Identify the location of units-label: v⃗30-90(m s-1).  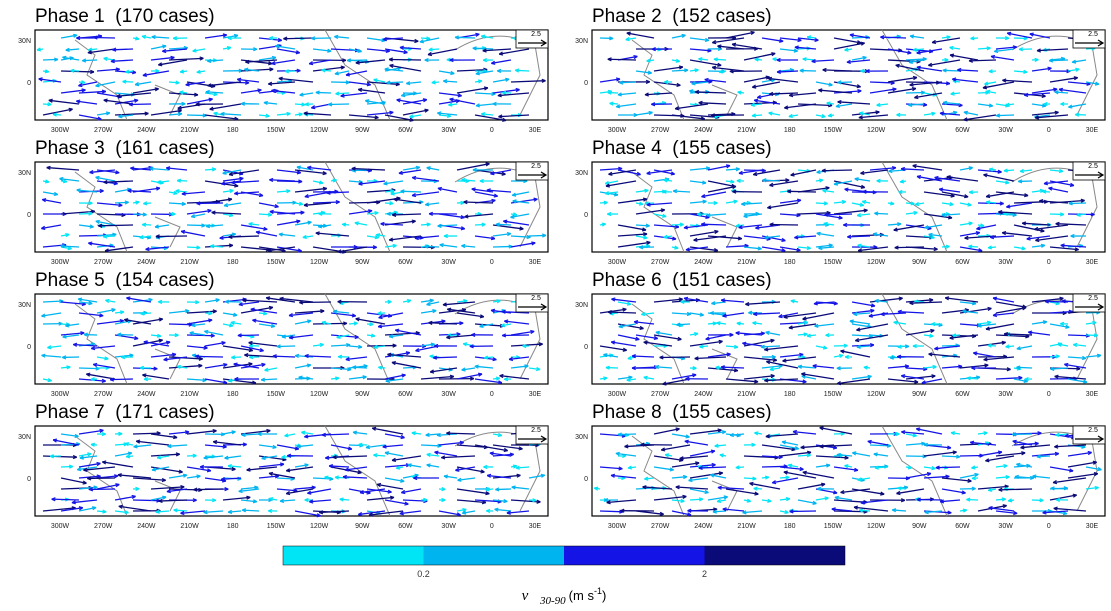
(564, 596).